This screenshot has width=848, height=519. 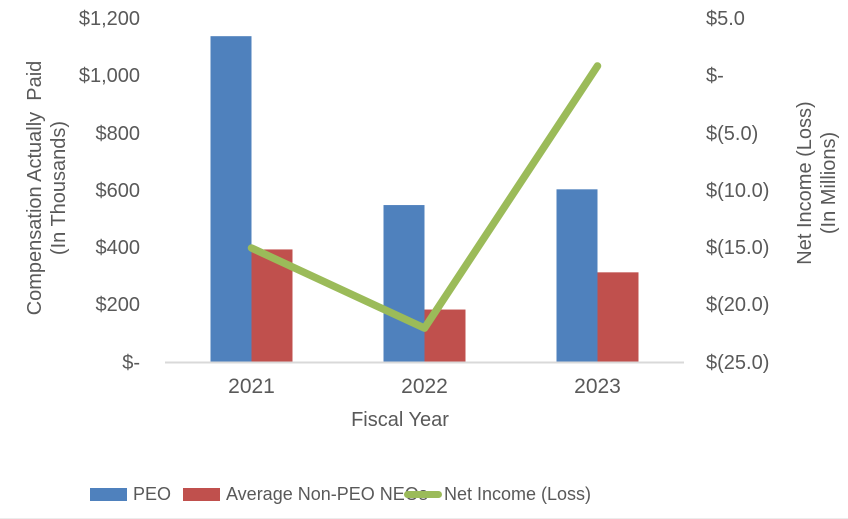 What do you see at coordinates (738, 362) in the screenshot?
I see `right-axis-tick-6: $(25.0)` at bounding box center [738, 362].